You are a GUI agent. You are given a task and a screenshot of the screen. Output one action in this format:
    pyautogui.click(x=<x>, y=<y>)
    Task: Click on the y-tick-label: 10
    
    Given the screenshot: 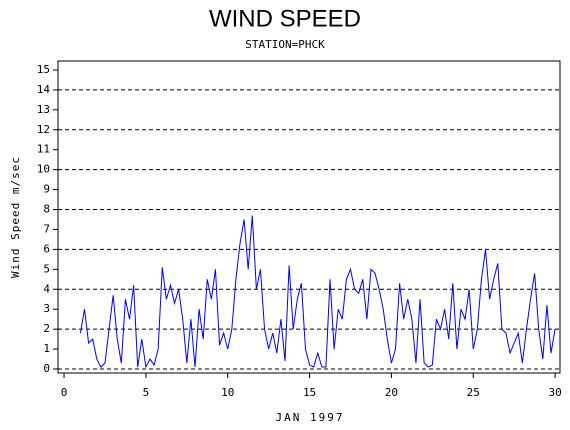 What is the action you would take?
    pyautogui.click(x=43, y=169)
    